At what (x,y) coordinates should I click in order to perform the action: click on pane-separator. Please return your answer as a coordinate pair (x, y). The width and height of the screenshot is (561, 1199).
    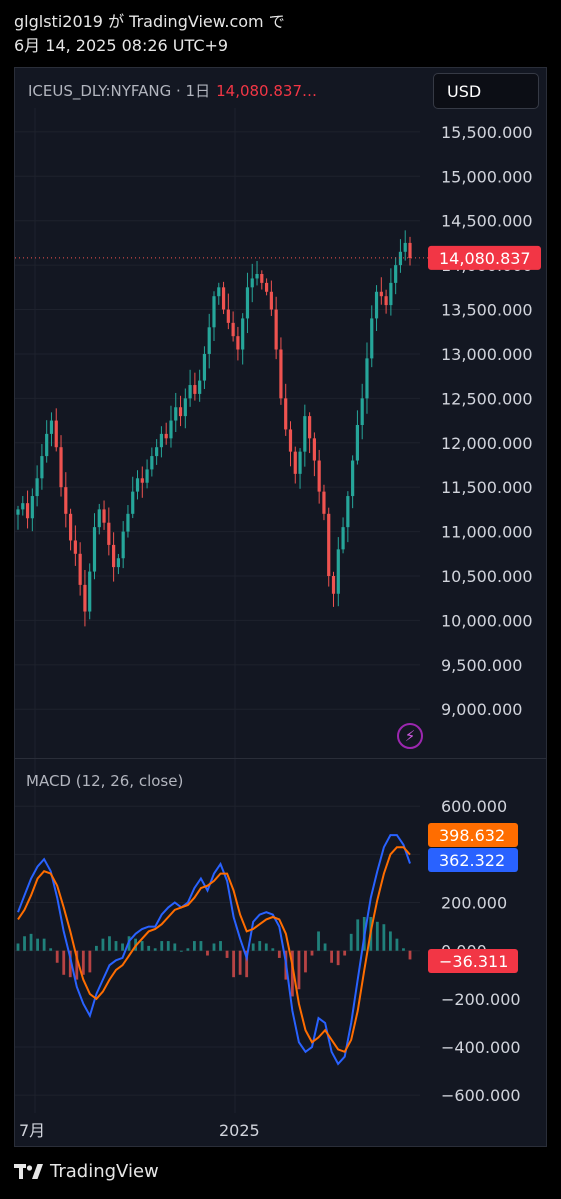
    Looking at the image, I should click on (280, 758).